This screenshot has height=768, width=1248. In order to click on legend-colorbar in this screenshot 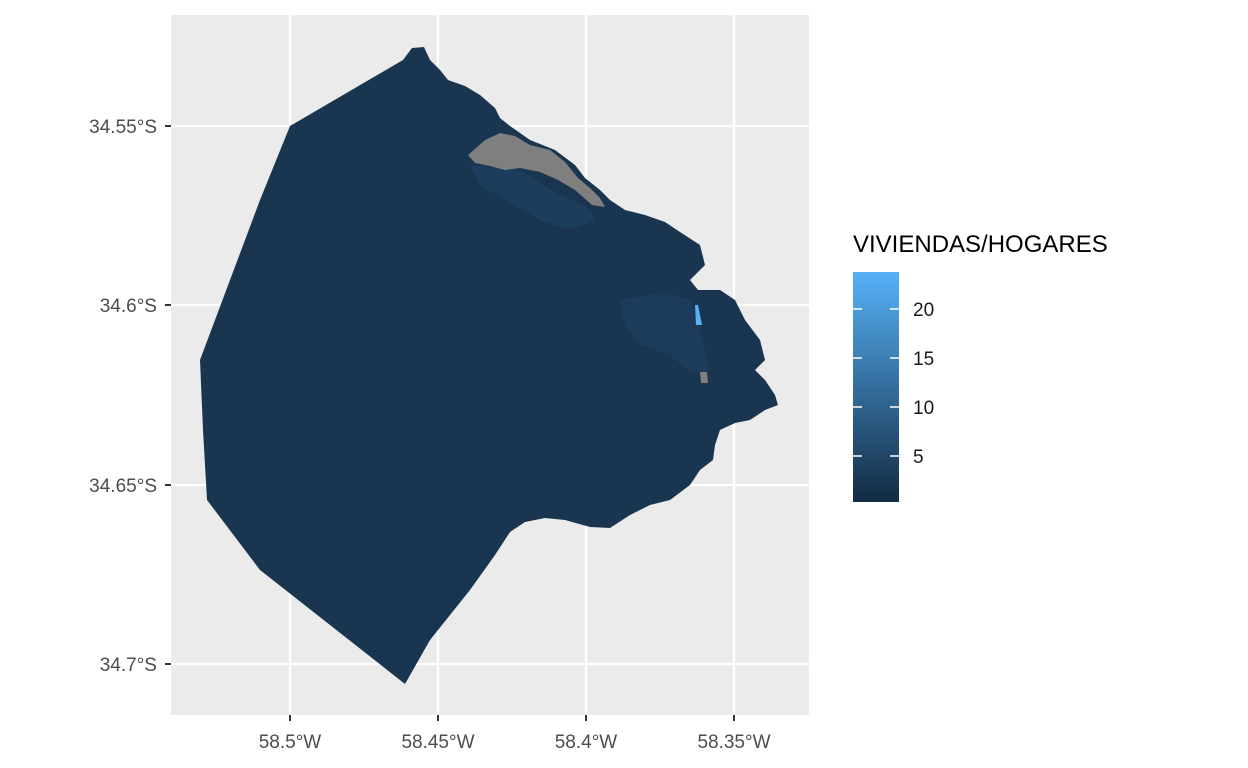, I will do `click(876, 387)`.